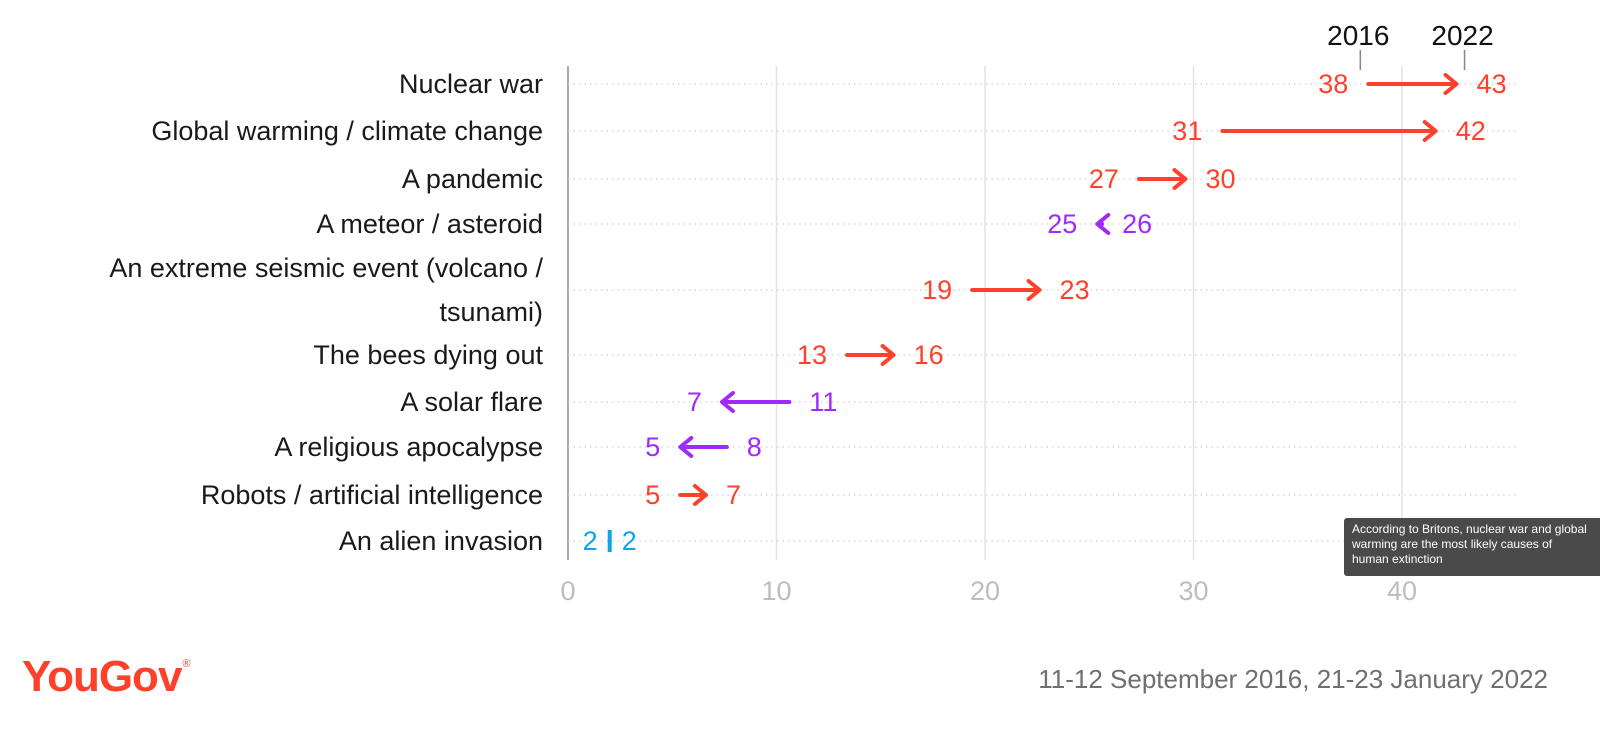  What do you see at coordinates (776, 591) in the screenshot?
I see `x-tick-label: 10` at bounding box center [776, 591].